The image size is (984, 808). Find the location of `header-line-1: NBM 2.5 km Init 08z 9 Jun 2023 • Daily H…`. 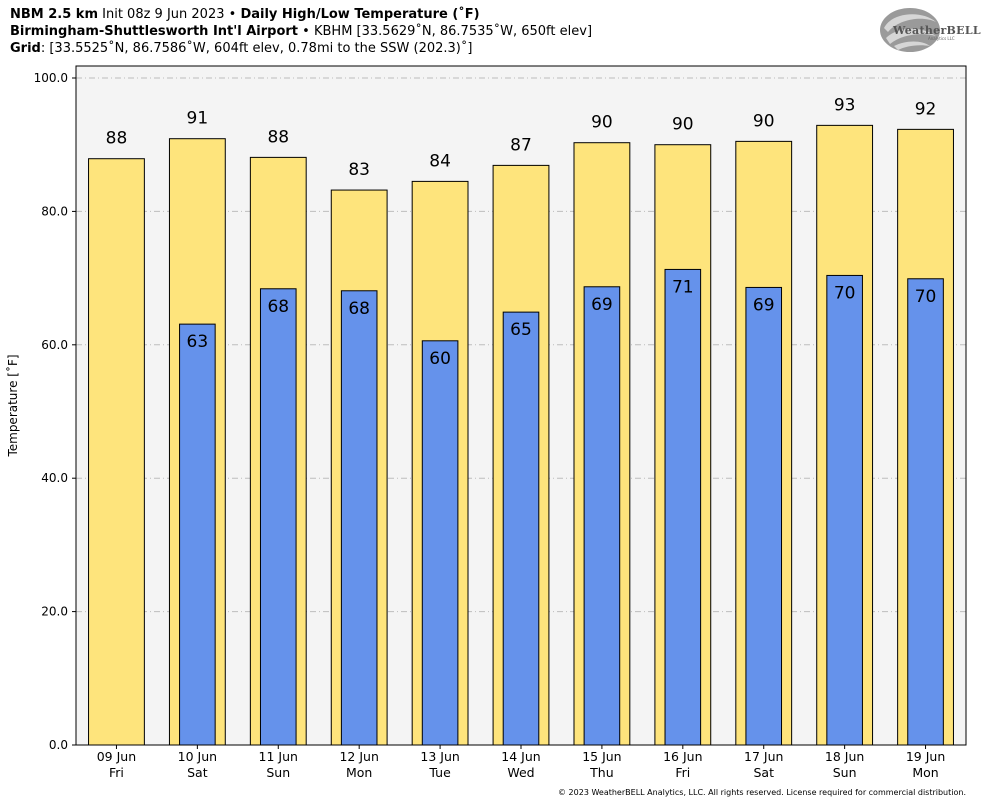

header-line-1: NBM 2.5 km Init 08z 9 Jun 2023 • Daily H… is located at coordinates (245, 14).